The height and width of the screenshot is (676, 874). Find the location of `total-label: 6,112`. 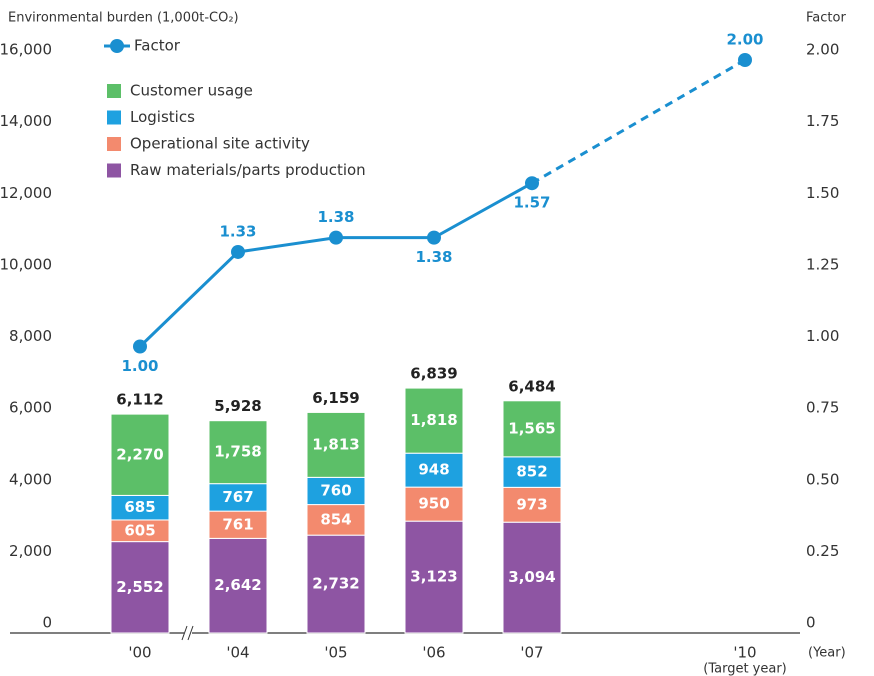

total-label: 6,112 is located at coordinates (139, 400).